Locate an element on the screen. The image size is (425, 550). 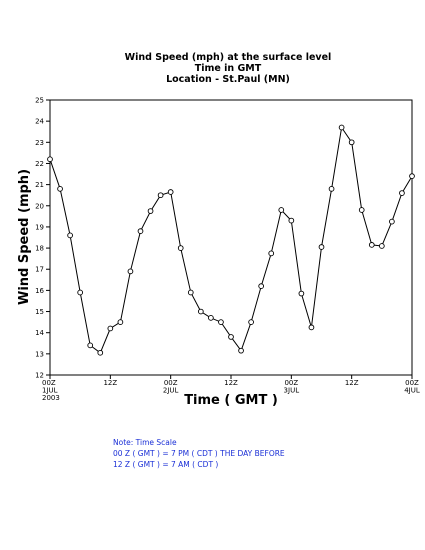
y-axis: 12 13 14 15 16 17 18 19 20 21 22 23 24 25 is located at coordinates (42, 238).